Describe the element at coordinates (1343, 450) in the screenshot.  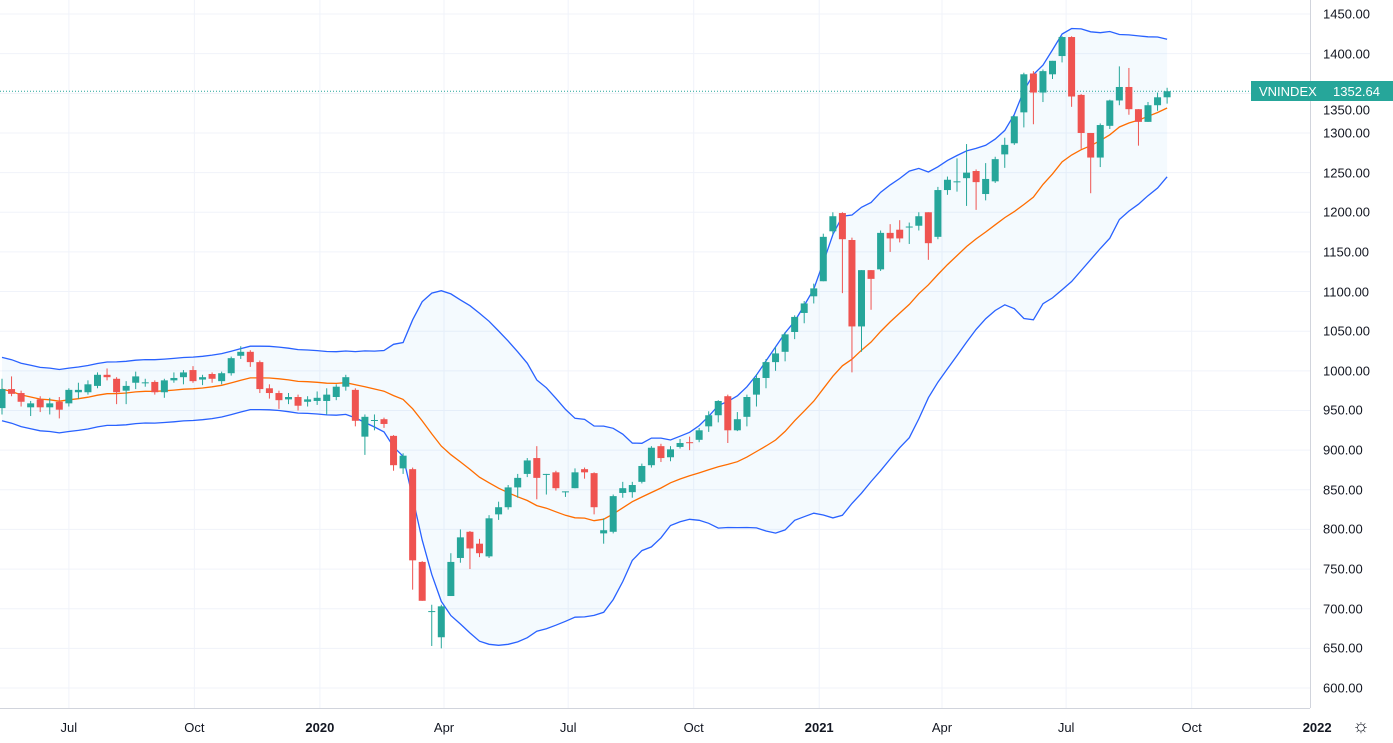
I see `y-tick-label: 900.00` at that location.